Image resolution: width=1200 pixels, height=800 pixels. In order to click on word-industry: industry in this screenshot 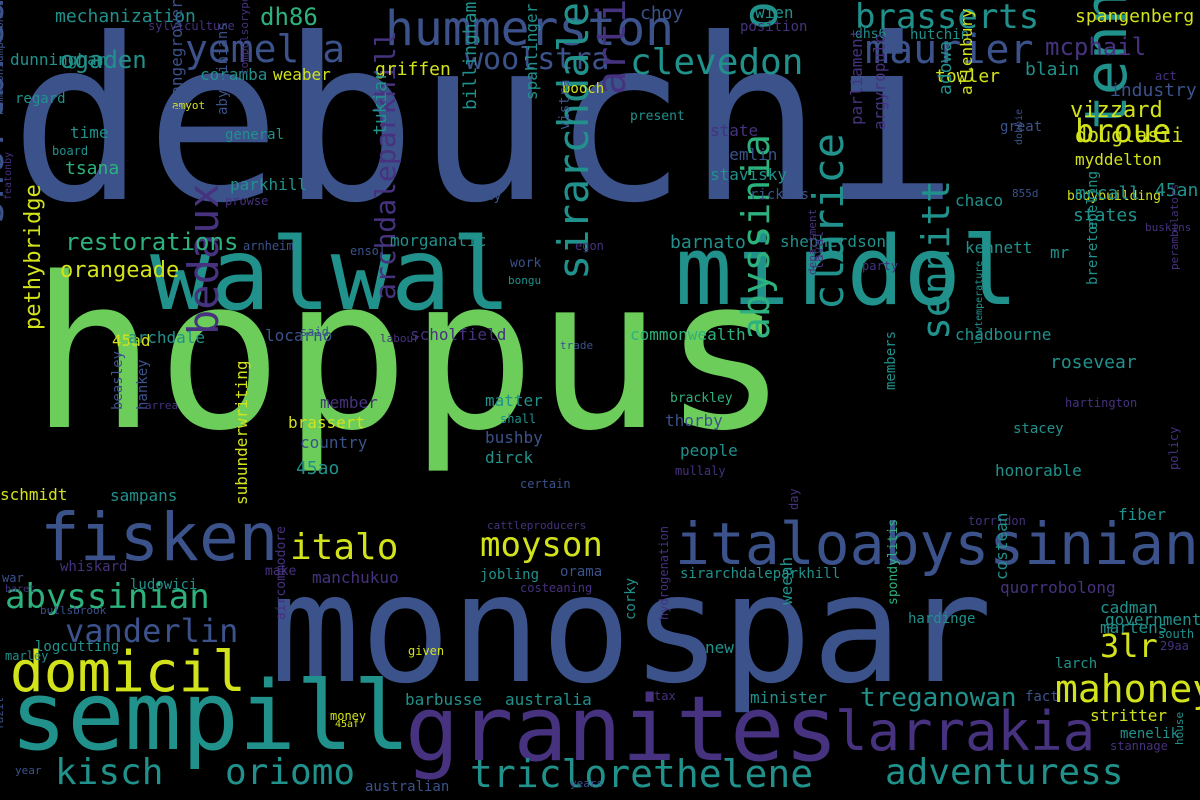, I will do `click(1153, 90)`.